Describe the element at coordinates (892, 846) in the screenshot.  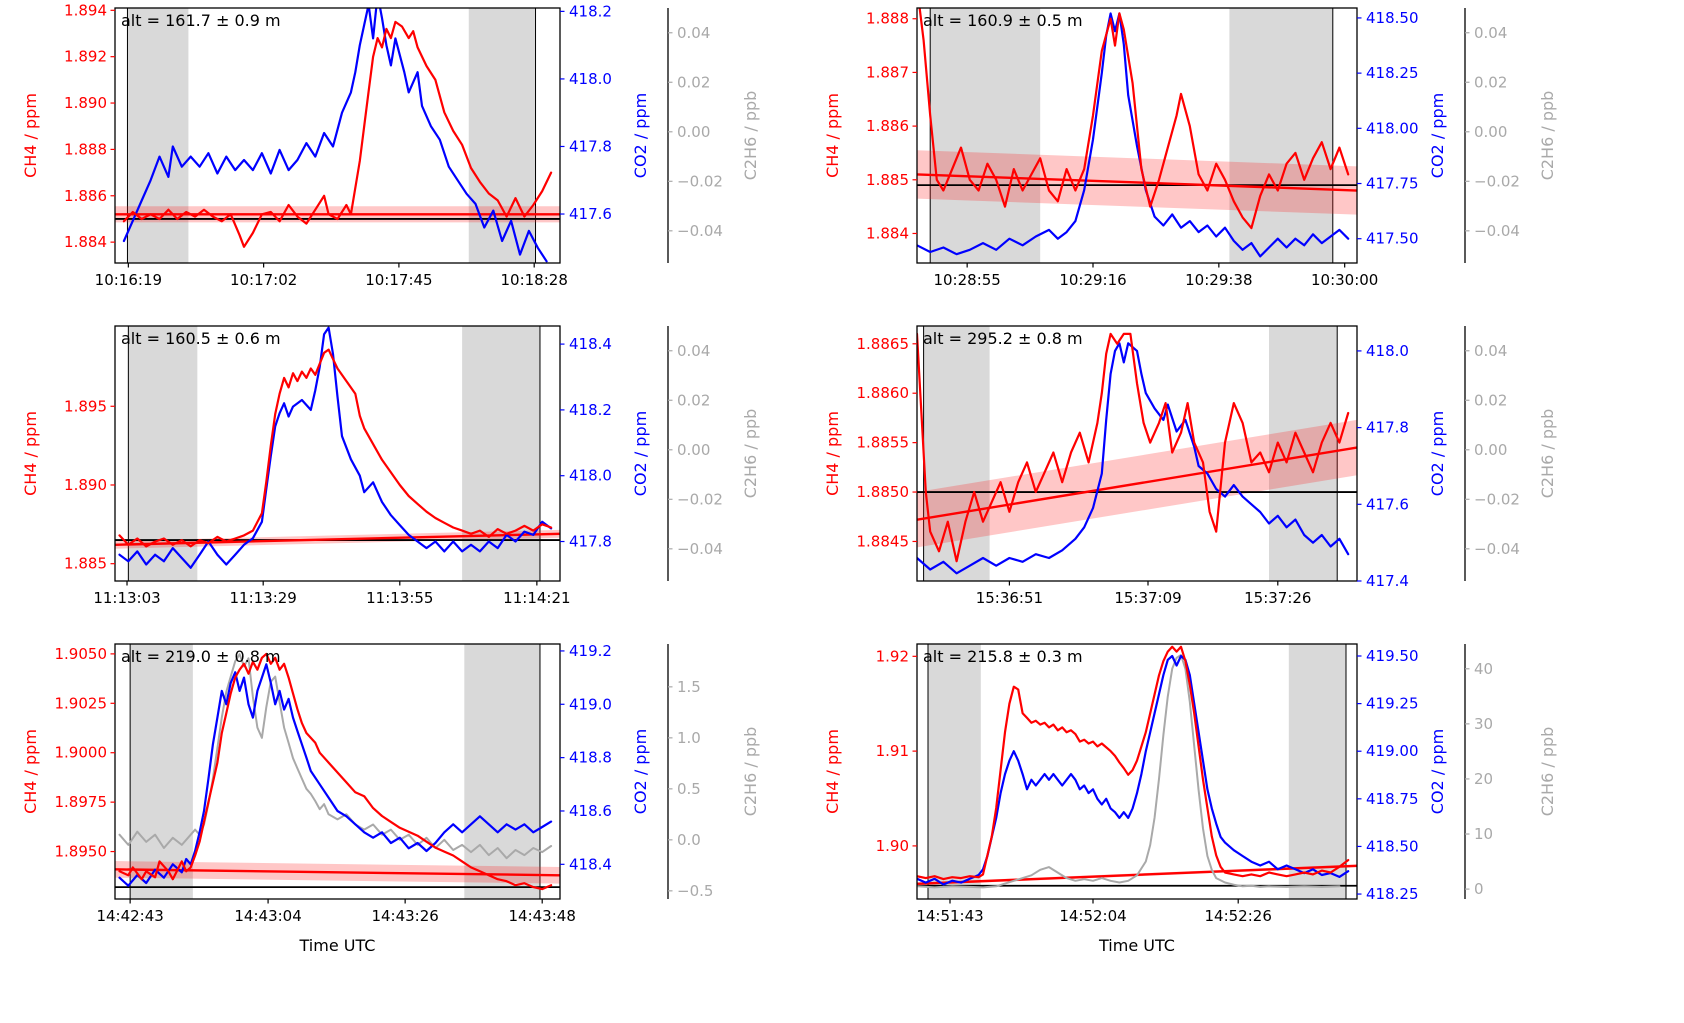
I see `ch4-tick-label: 1.90` at that location.